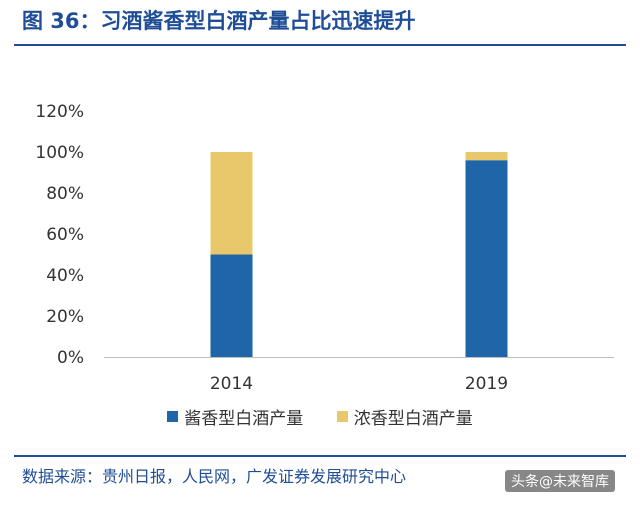 The height and width of the screenshot is (505, 640). Describe the element at coordinates (65, 194) in the screenshot. I see `y-tick-label: 80%` at that location.